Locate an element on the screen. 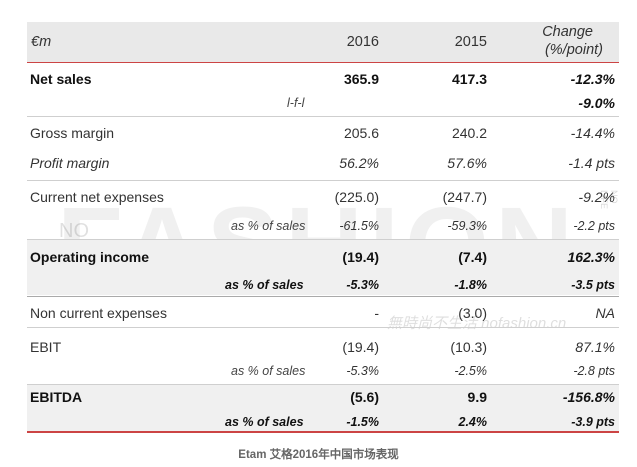  table-row: l-f-l -9.0% is located at coordinates (323, 103).